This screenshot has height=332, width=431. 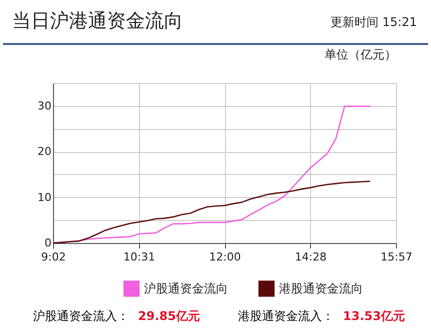 What do you see at coordinates (374, 316) in the screenshot?
I see `text: 13.53亿元` at bounding box center [374, 316].